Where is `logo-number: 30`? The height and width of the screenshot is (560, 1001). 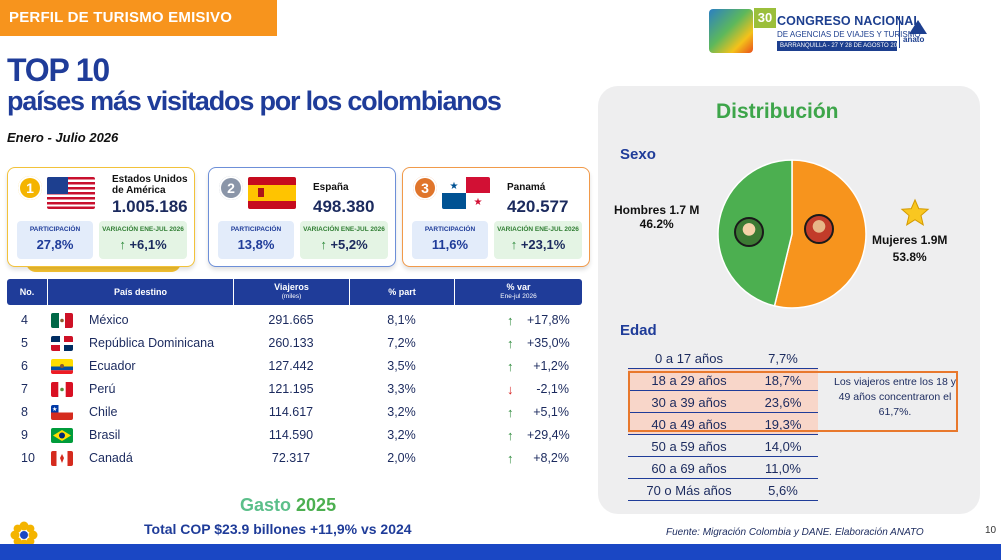
logo-number: 30 is located at coordinates (765, 18).